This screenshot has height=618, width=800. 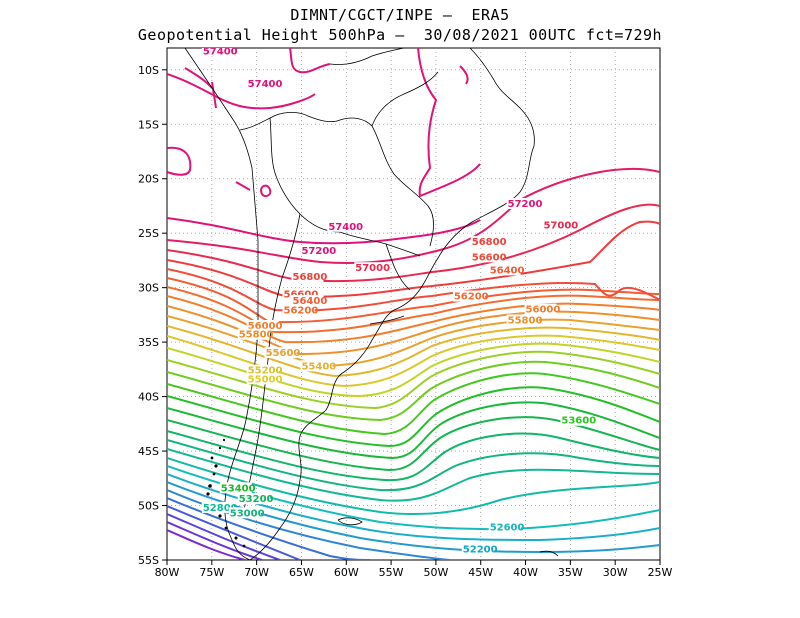 What do you see at coordinates (525, 572) in the screenshot?
I see `lon-tick-label: 40W` at bounding box center [525, 572].